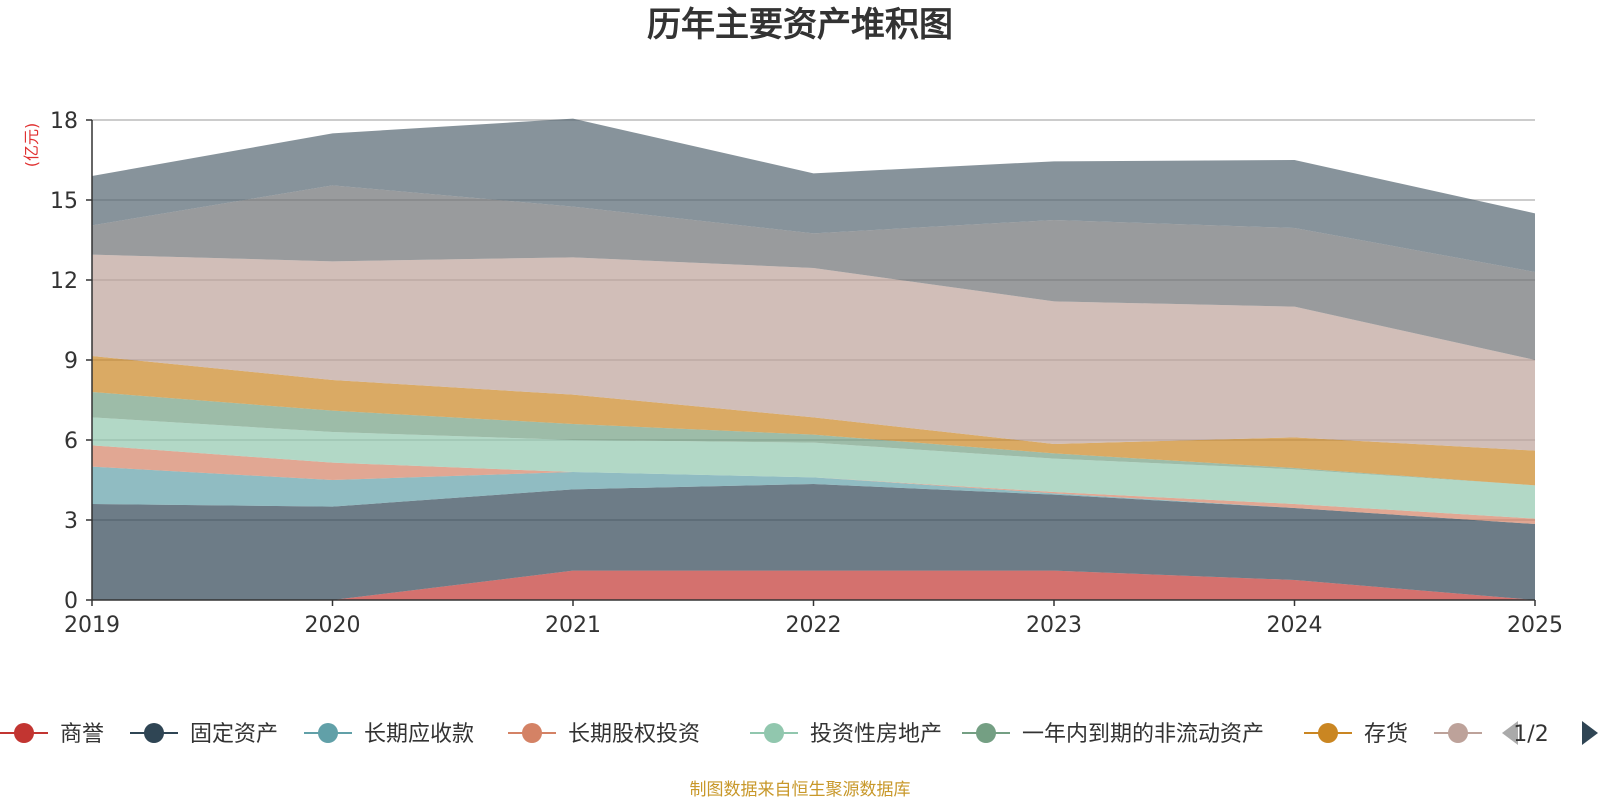 The height and width of the screenshot is (800, 1600). Describe the element at coordinates (82, 734) in the screenshot. I see `legend-label: 商誉` at that location.